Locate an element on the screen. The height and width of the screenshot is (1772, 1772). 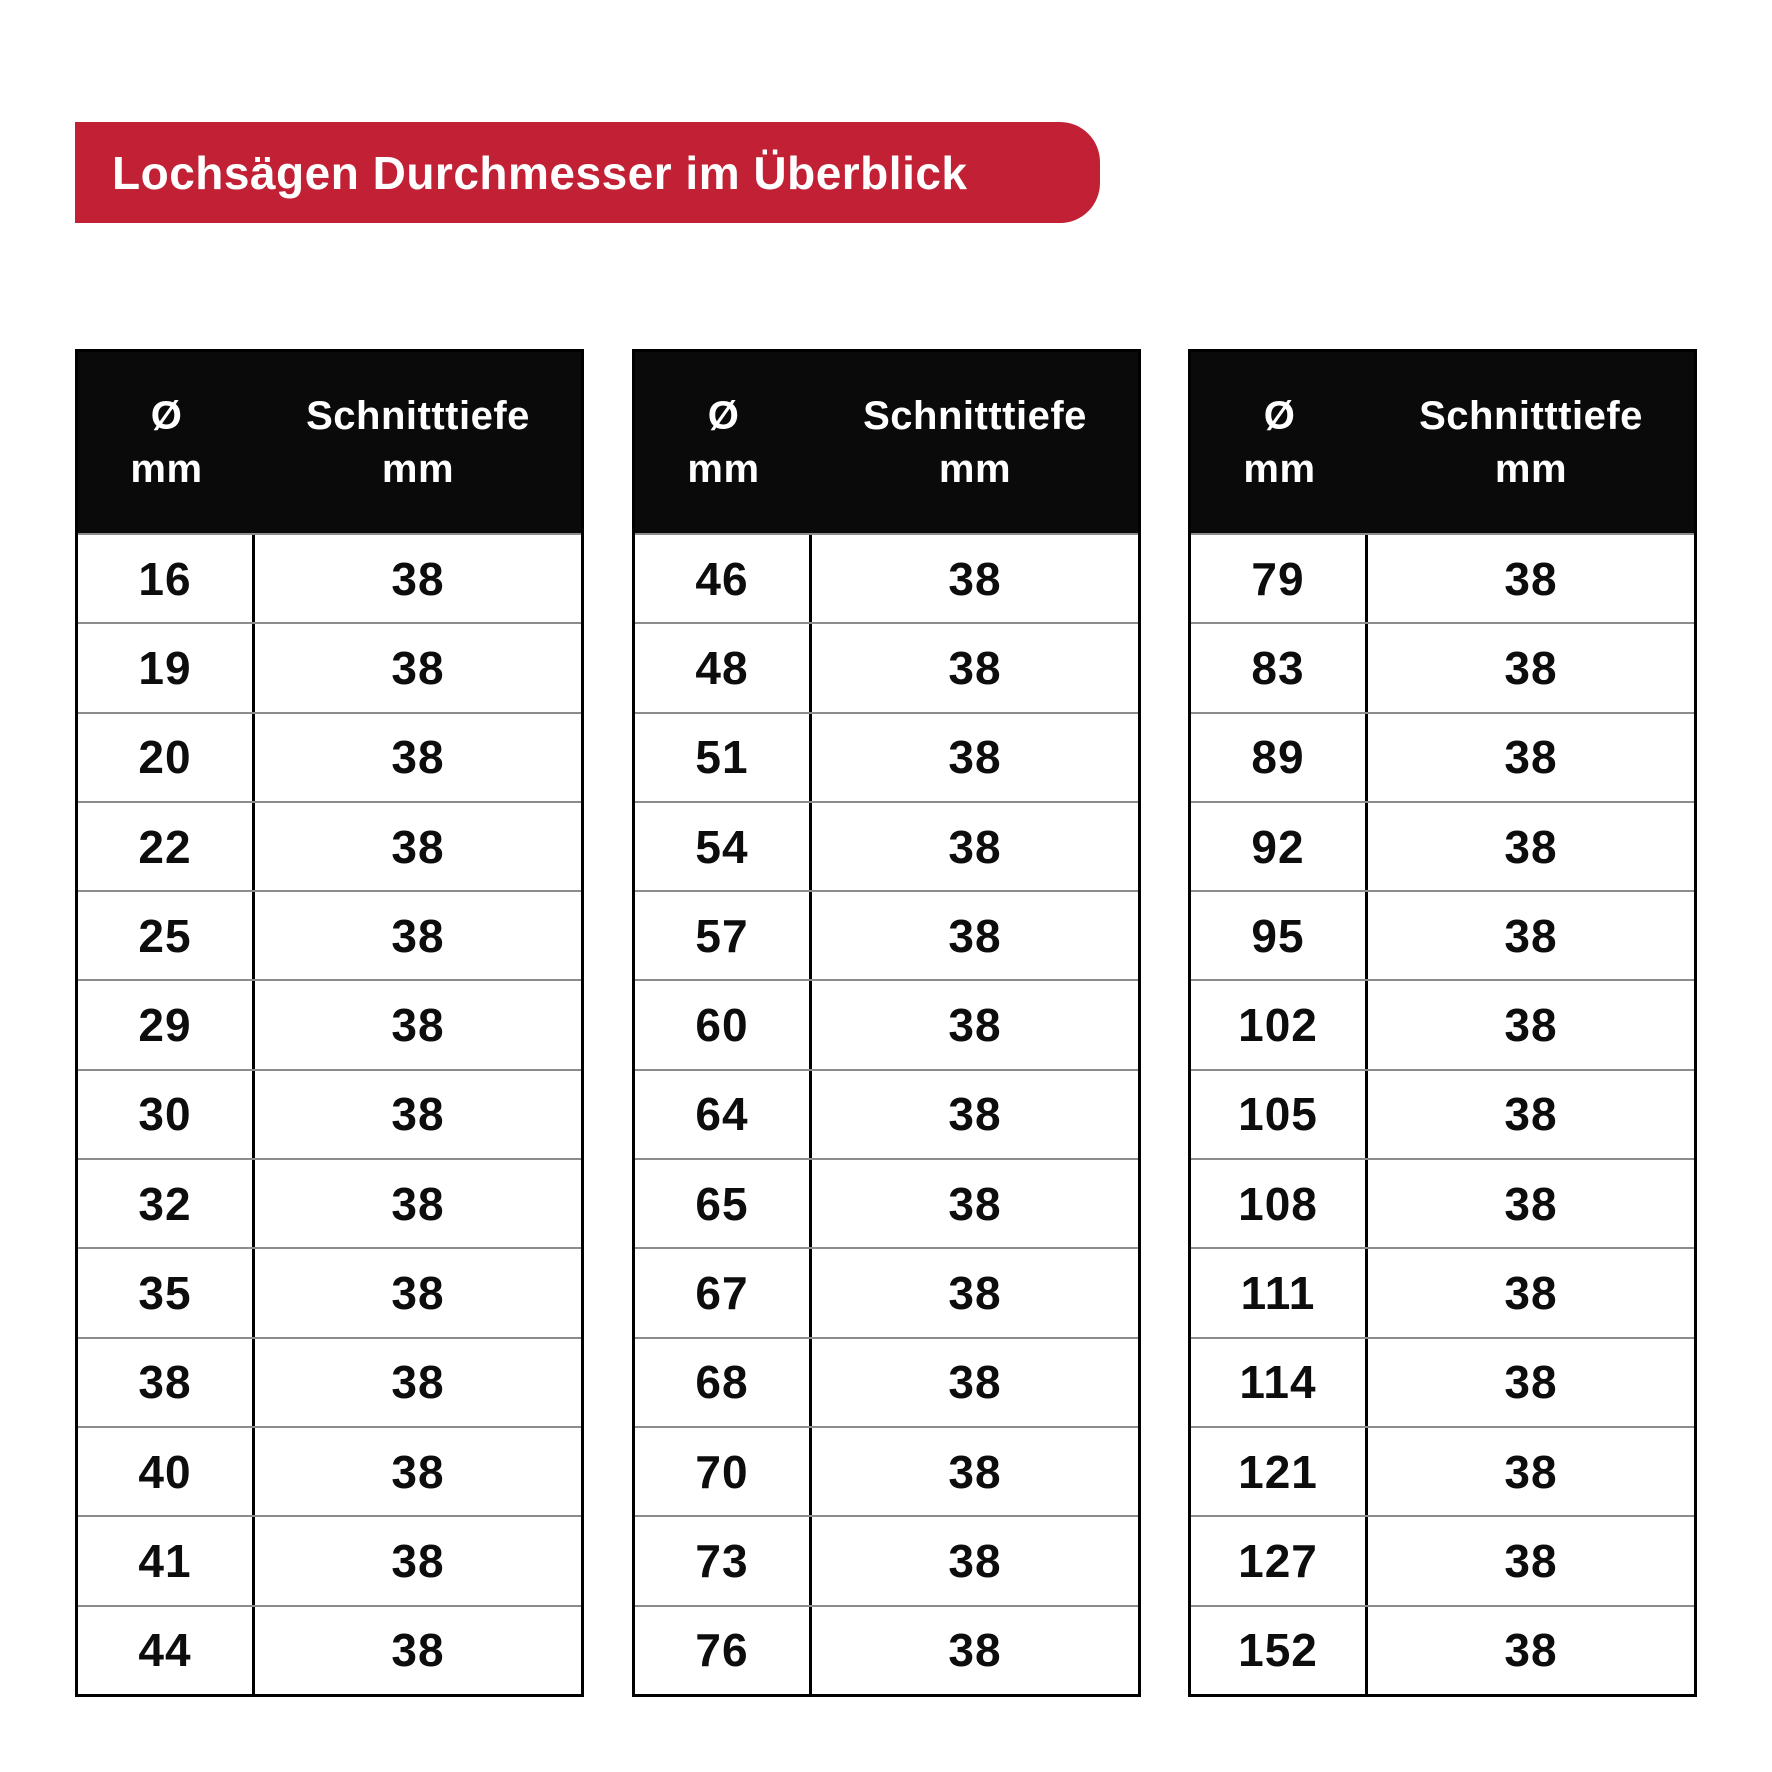
table-row: 51 38 is located at coordinates (886, 756).